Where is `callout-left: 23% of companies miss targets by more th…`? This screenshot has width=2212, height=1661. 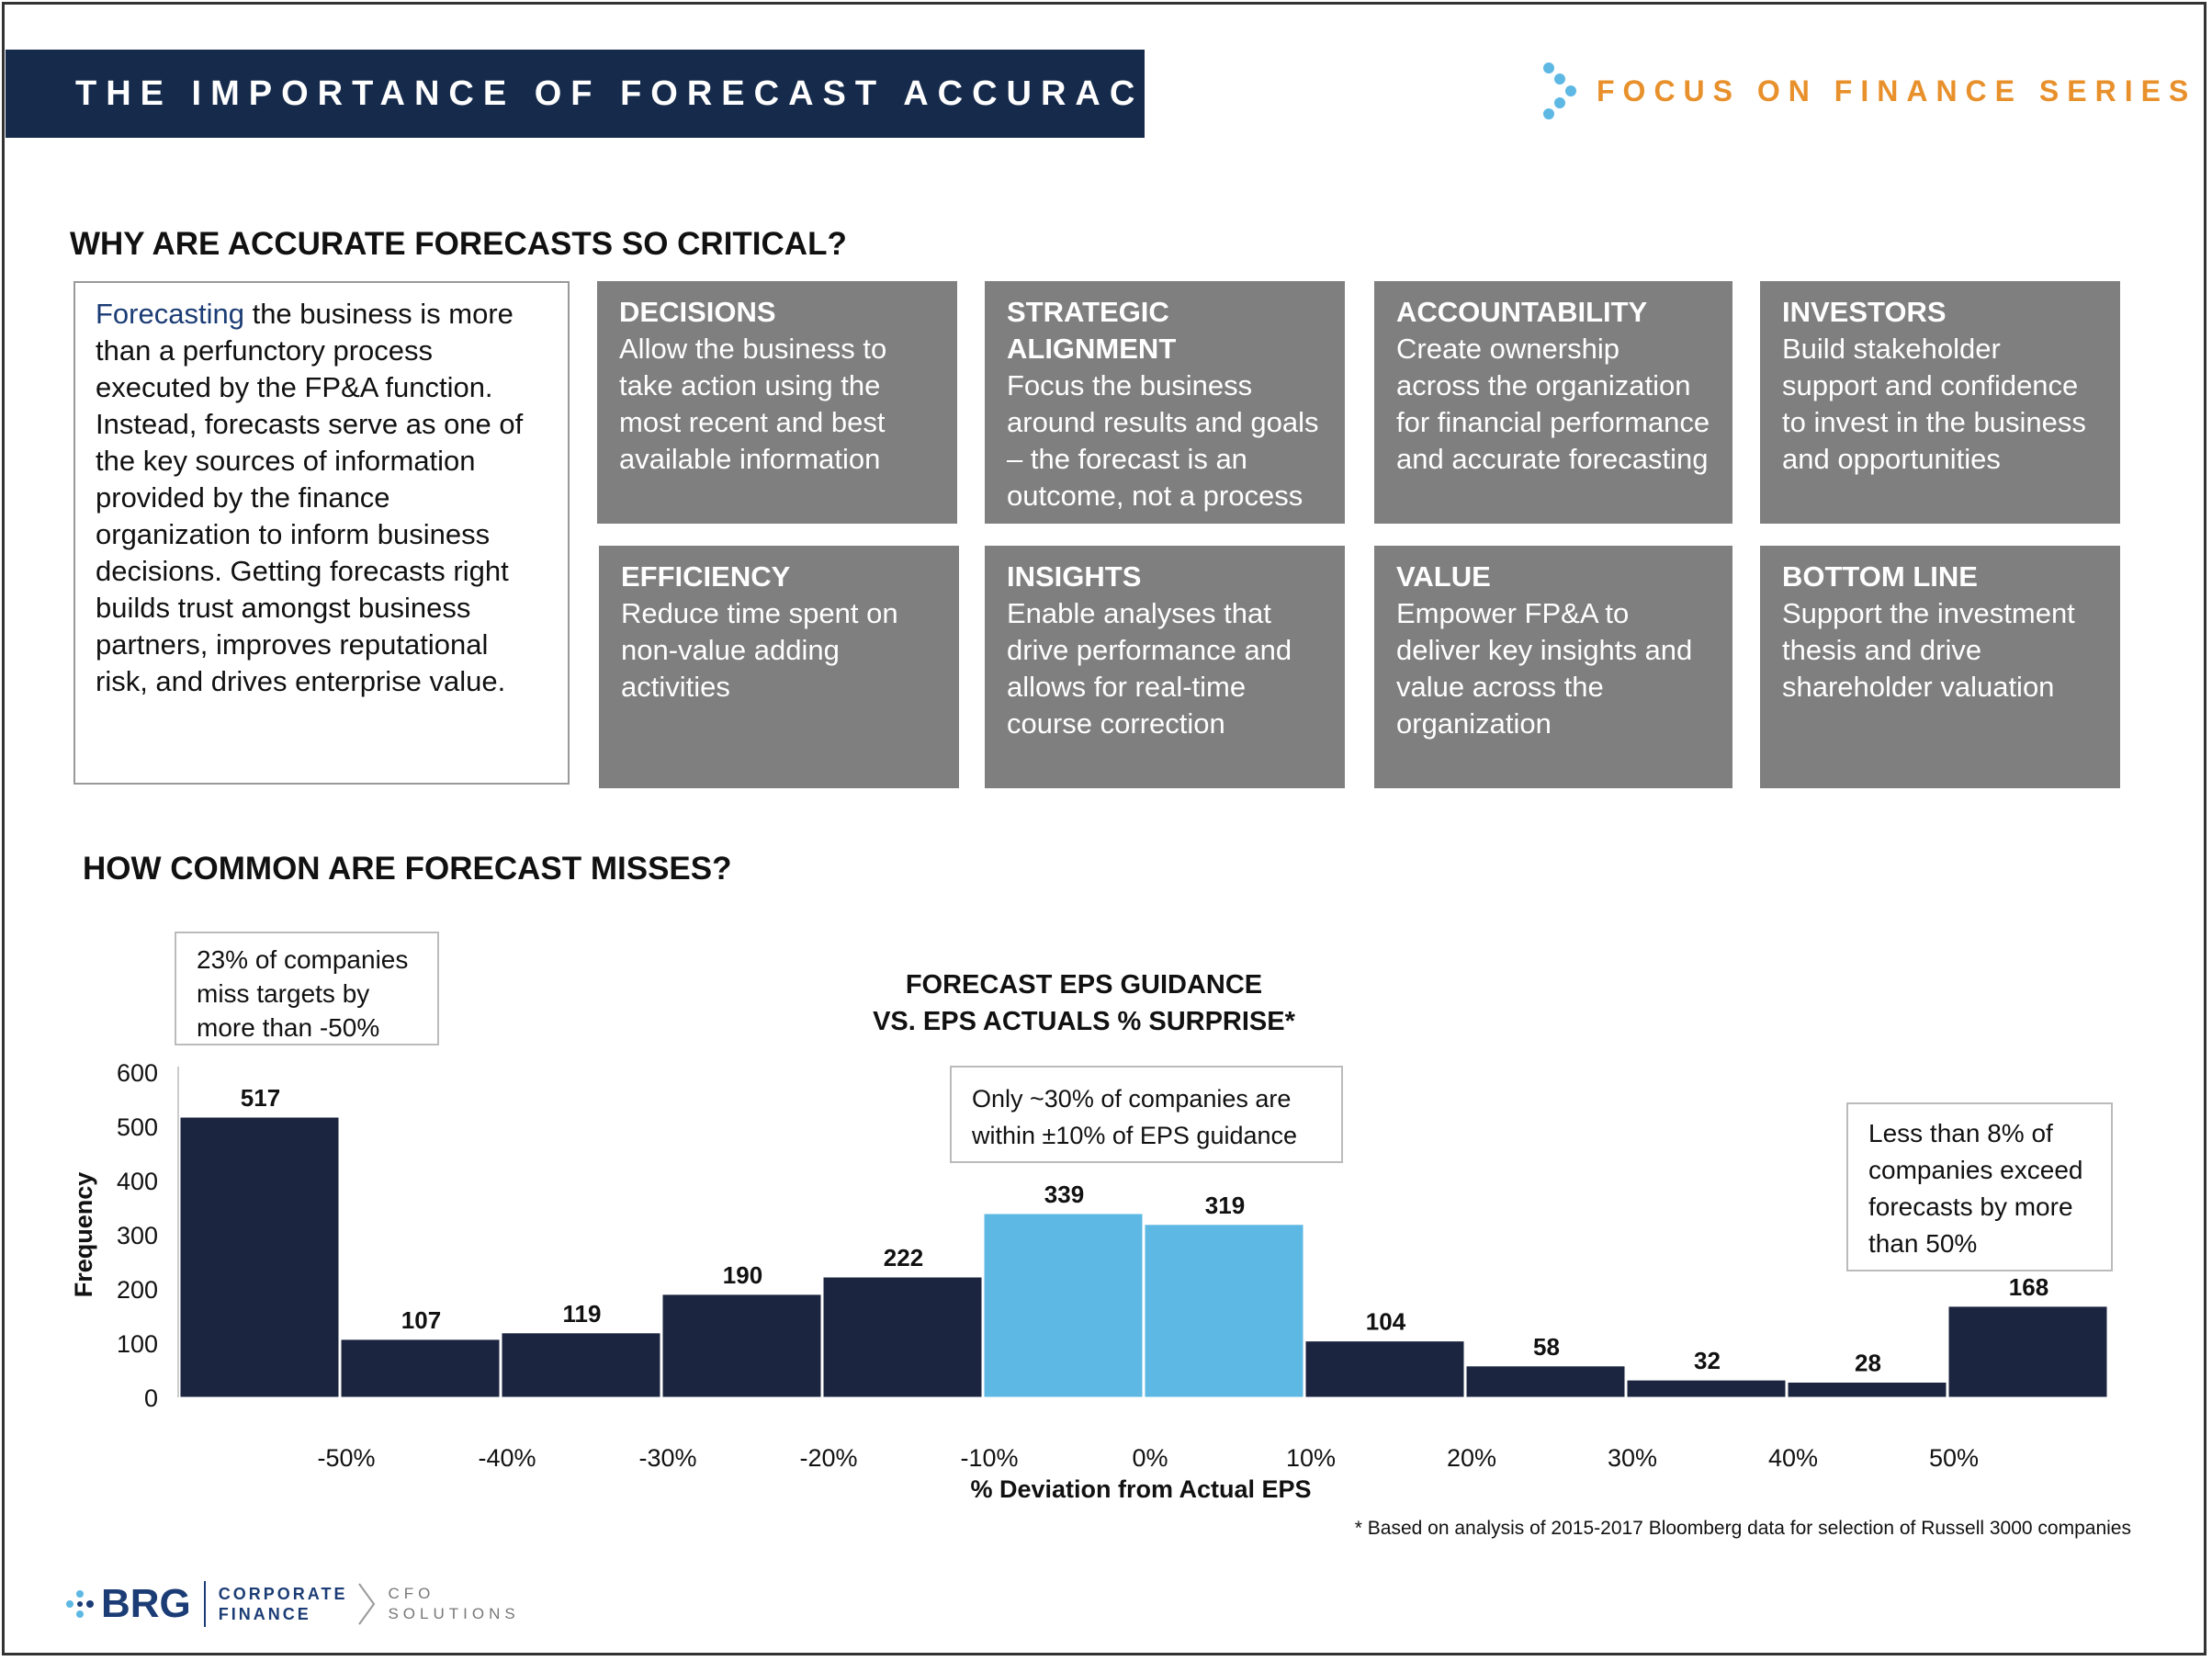 callout-left: 23% of companies miss targets by more th… is located at coordinates (307, 989).